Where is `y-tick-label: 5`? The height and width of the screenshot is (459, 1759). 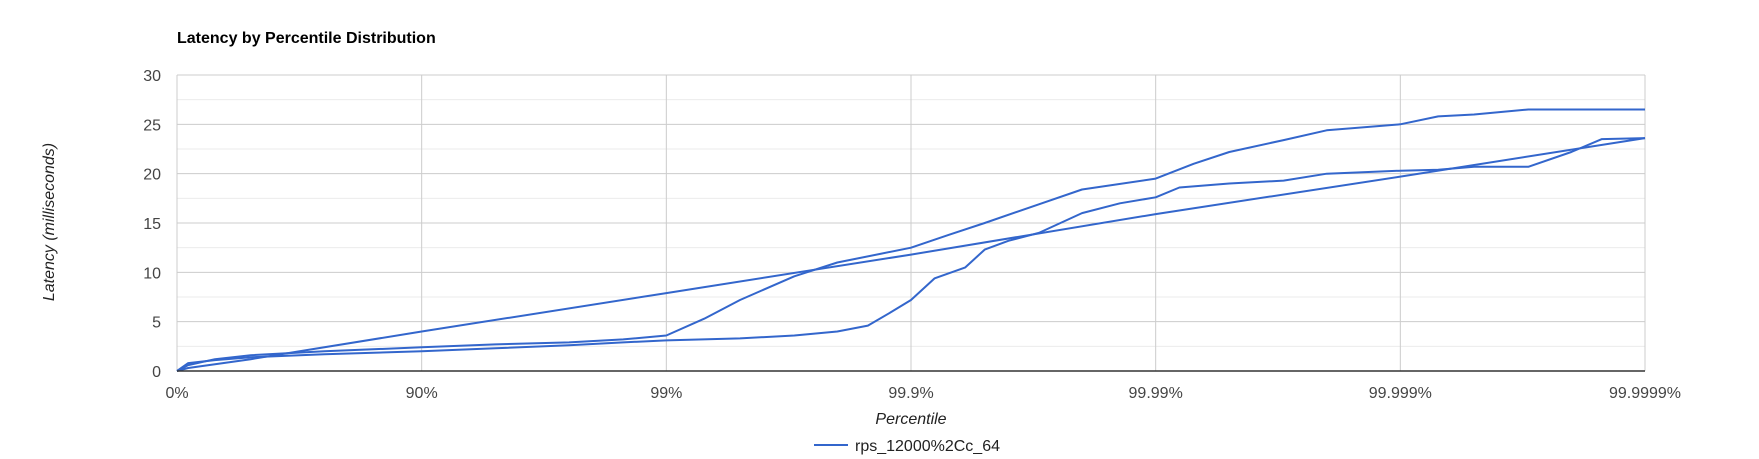 y-tick-label: 5 is located at coordinates (156, 323).